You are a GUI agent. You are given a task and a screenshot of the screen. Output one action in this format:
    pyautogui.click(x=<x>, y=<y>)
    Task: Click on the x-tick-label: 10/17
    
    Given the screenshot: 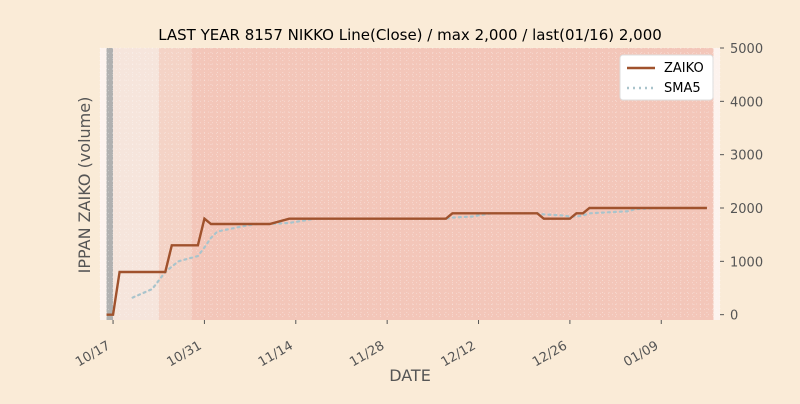 What is the action you would take?
    pyautogui.click(x=93, y=354)
    